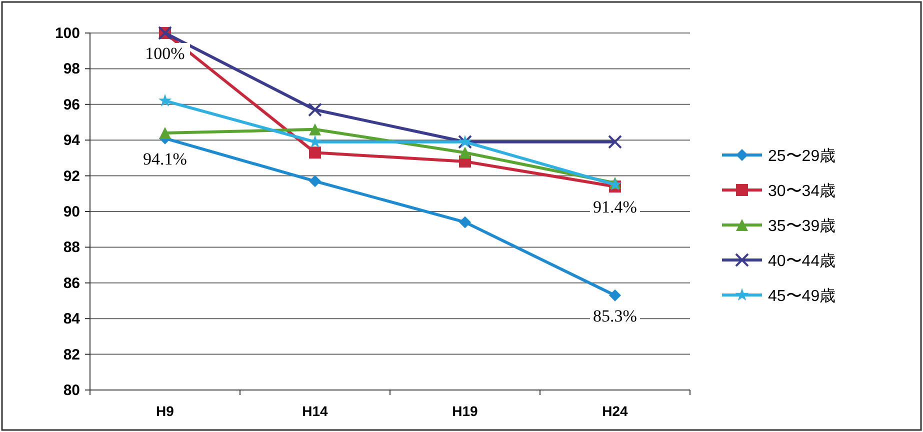 Image resolution: width=923 pixels, height=432 pixels. What do you see at coordinates (615, 207) in the screenshot?
I see `annotation: 91.4%` at bounding box center [615, 207].